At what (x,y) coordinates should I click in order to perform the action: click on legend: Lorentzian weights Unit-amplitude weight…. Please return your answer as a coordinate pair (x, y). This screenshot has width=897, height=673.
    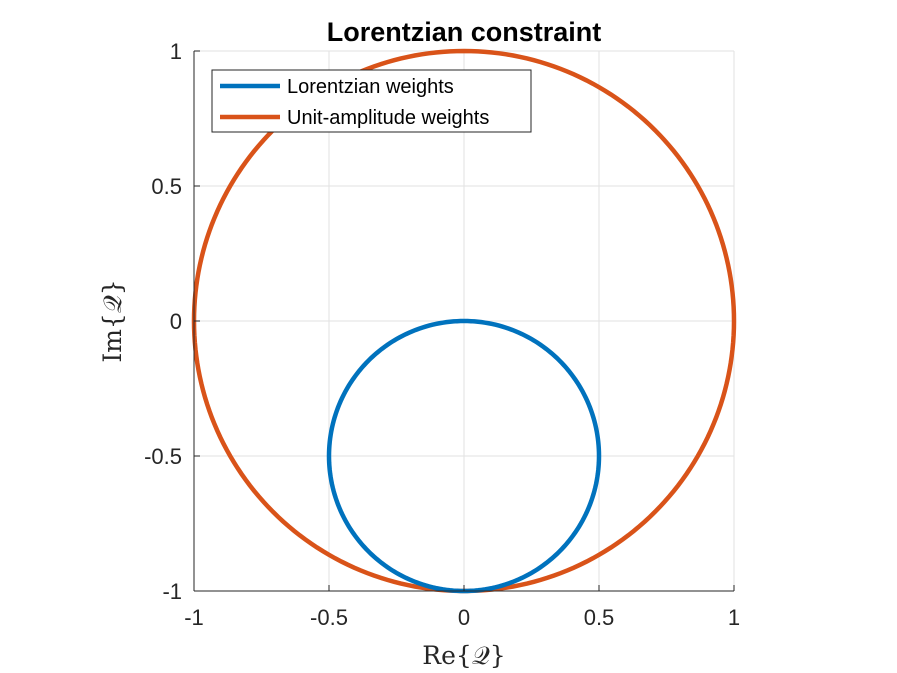
    Looking at the image, I should click on (371, 101).